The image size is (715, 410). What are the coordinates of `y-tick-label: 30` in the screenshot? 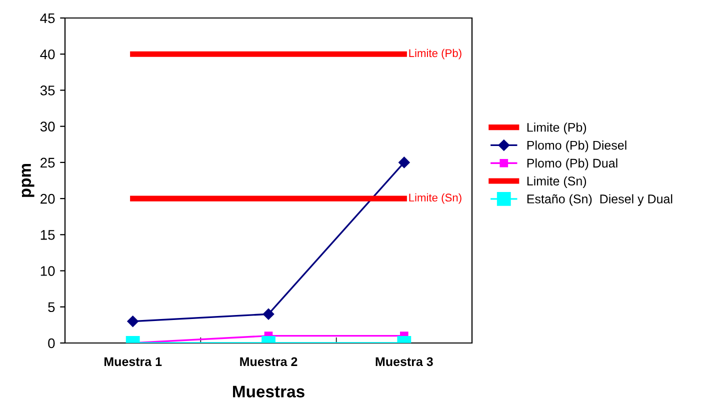 It's located at (47, 127).